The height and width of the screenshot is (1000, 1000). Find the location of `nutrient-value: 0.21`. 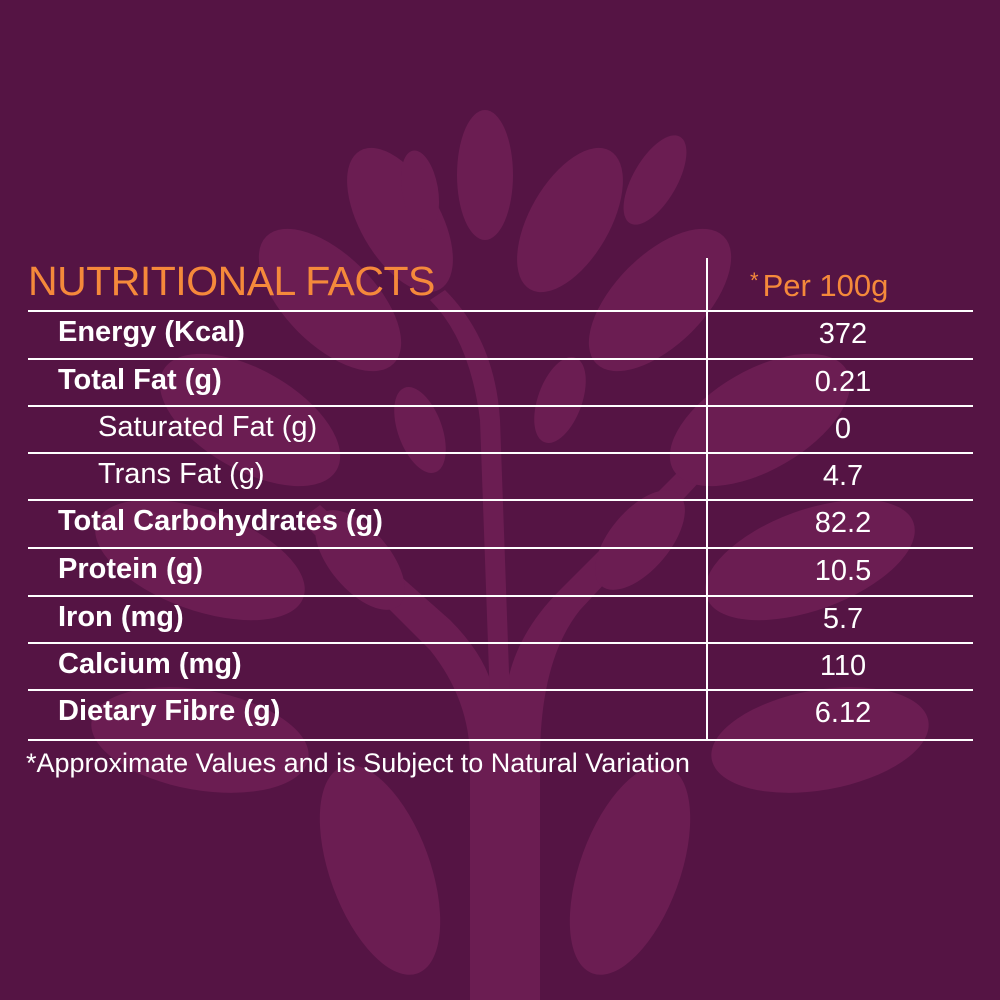

nutrient-value: 0.21 is located at coordinates (843, 382).